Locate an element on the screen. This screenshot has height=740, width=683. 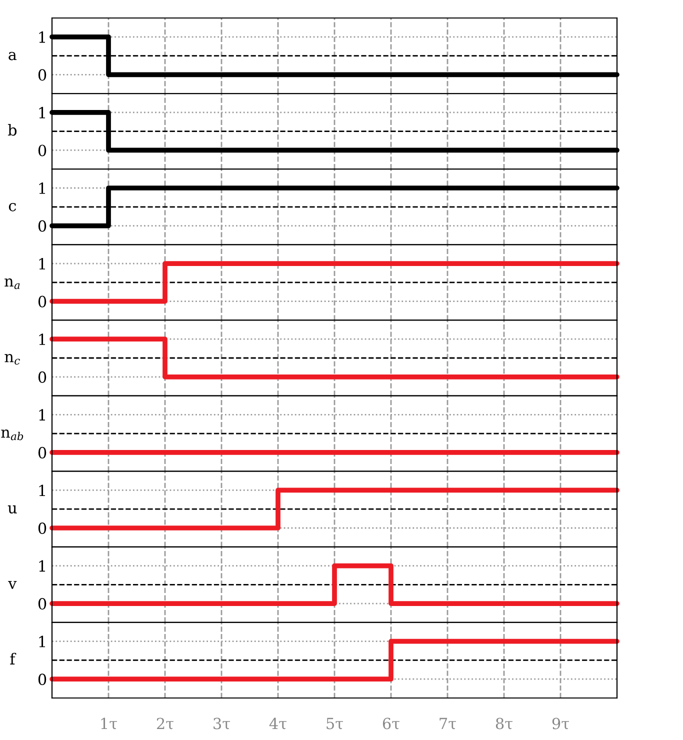
x-tick-label: 8τ is located at coordinates (504, 724).